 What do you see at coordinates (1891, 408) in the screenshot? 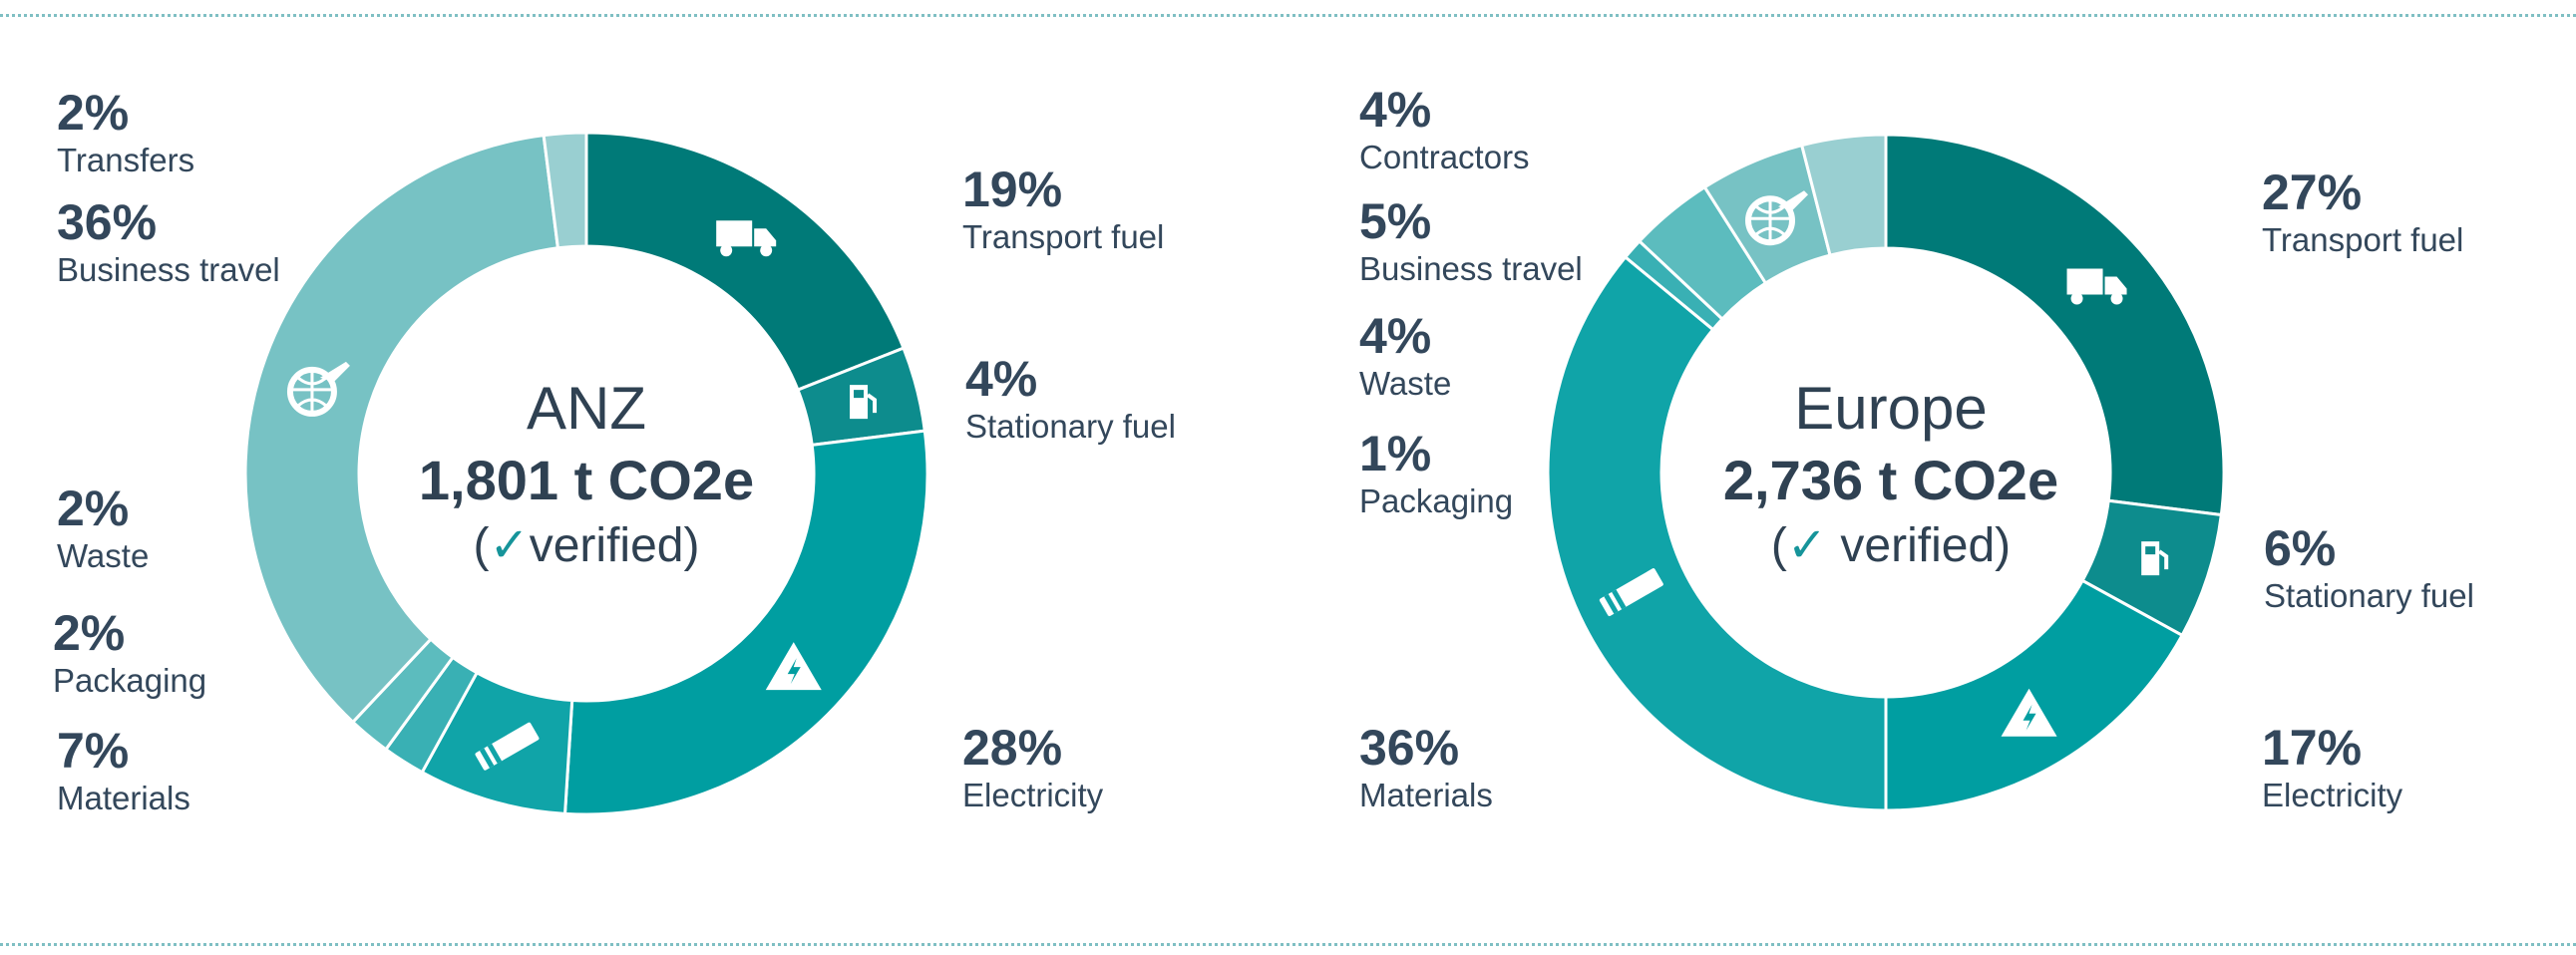
I see `europe-region-title: Europe` at bounding box center [1891, 408].